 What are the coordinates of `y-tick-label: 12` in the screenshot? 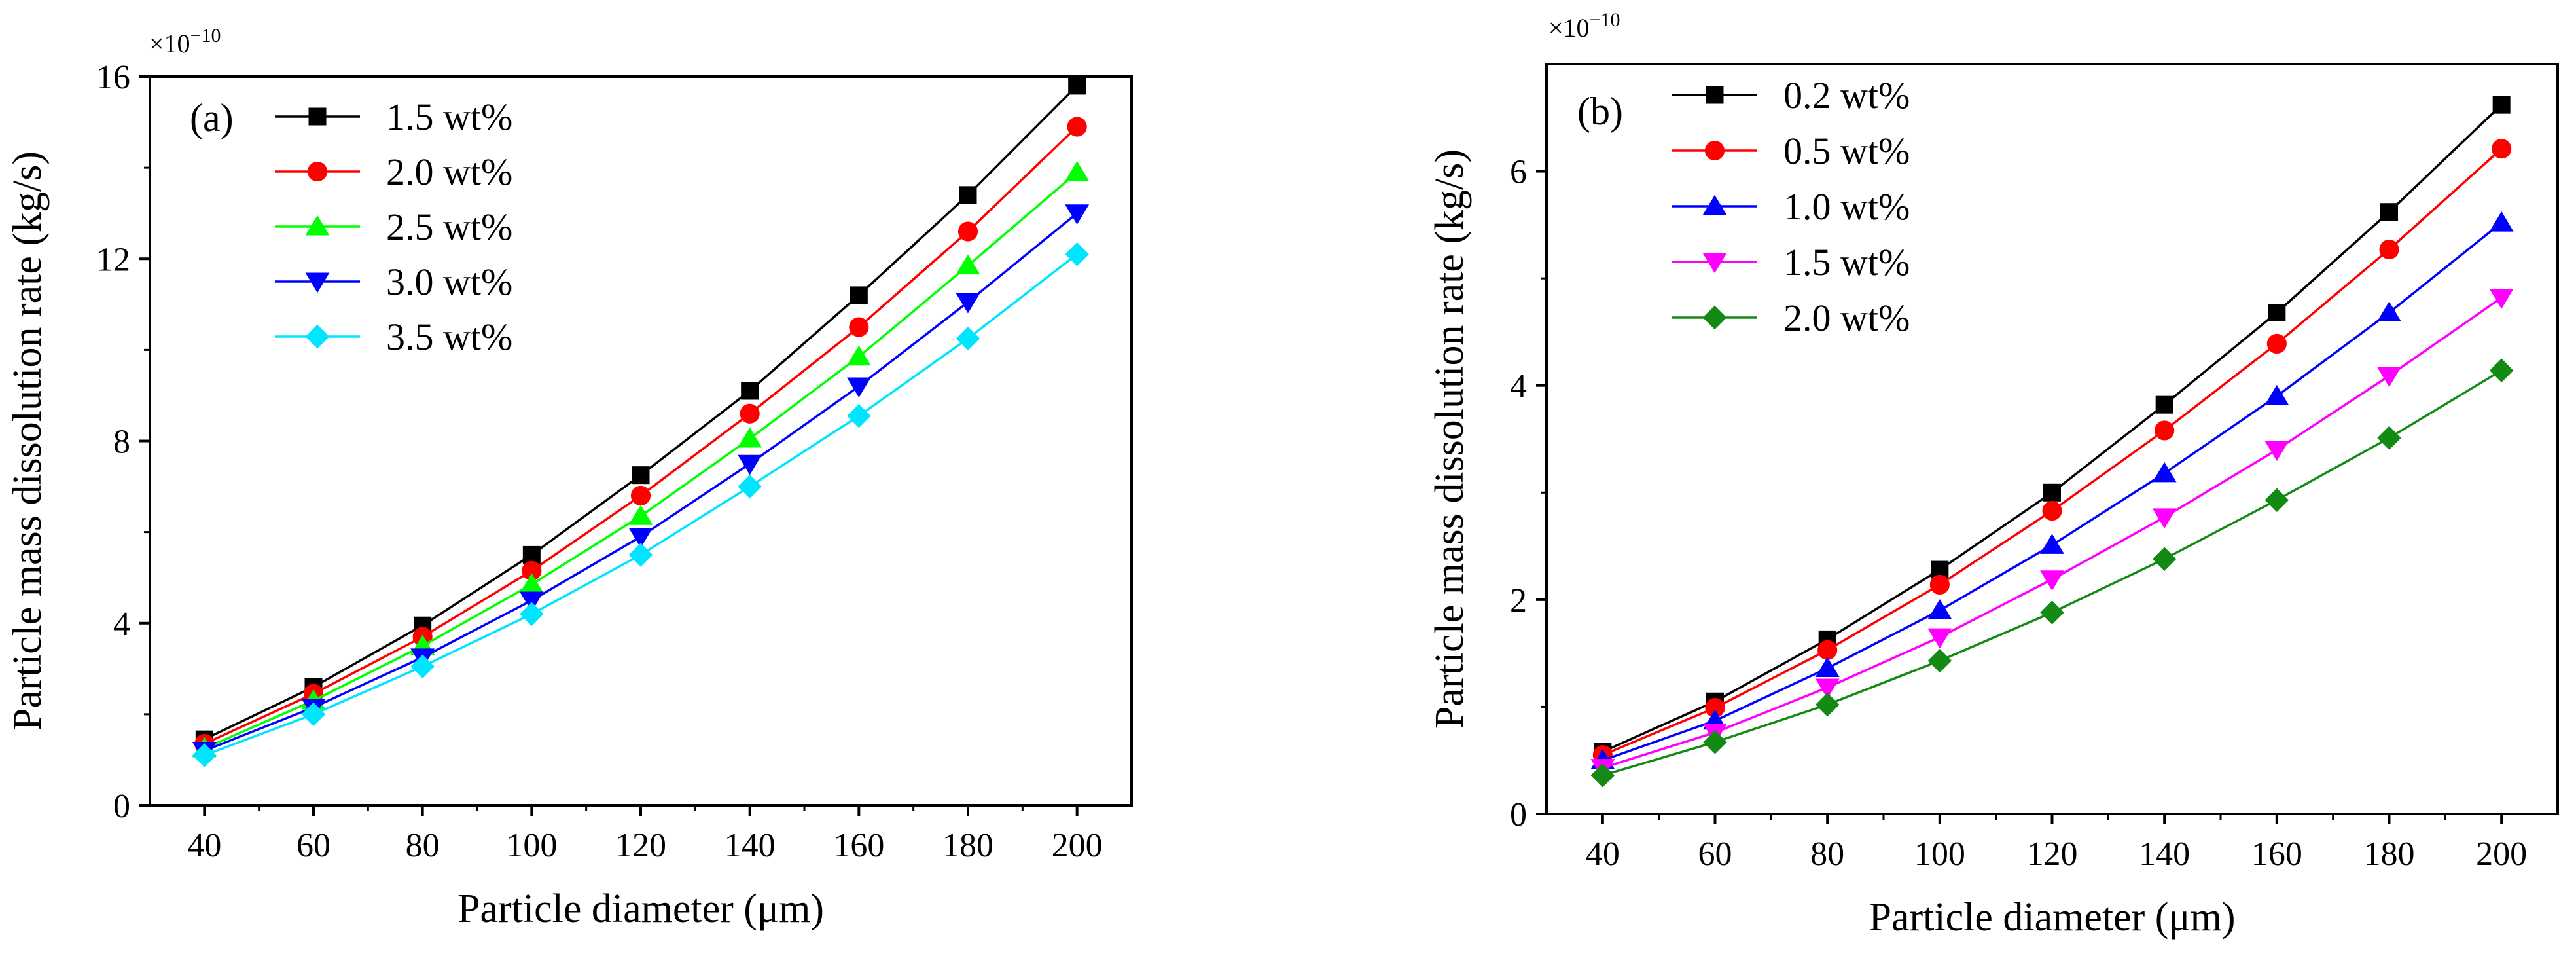 It's located at (113, 259).